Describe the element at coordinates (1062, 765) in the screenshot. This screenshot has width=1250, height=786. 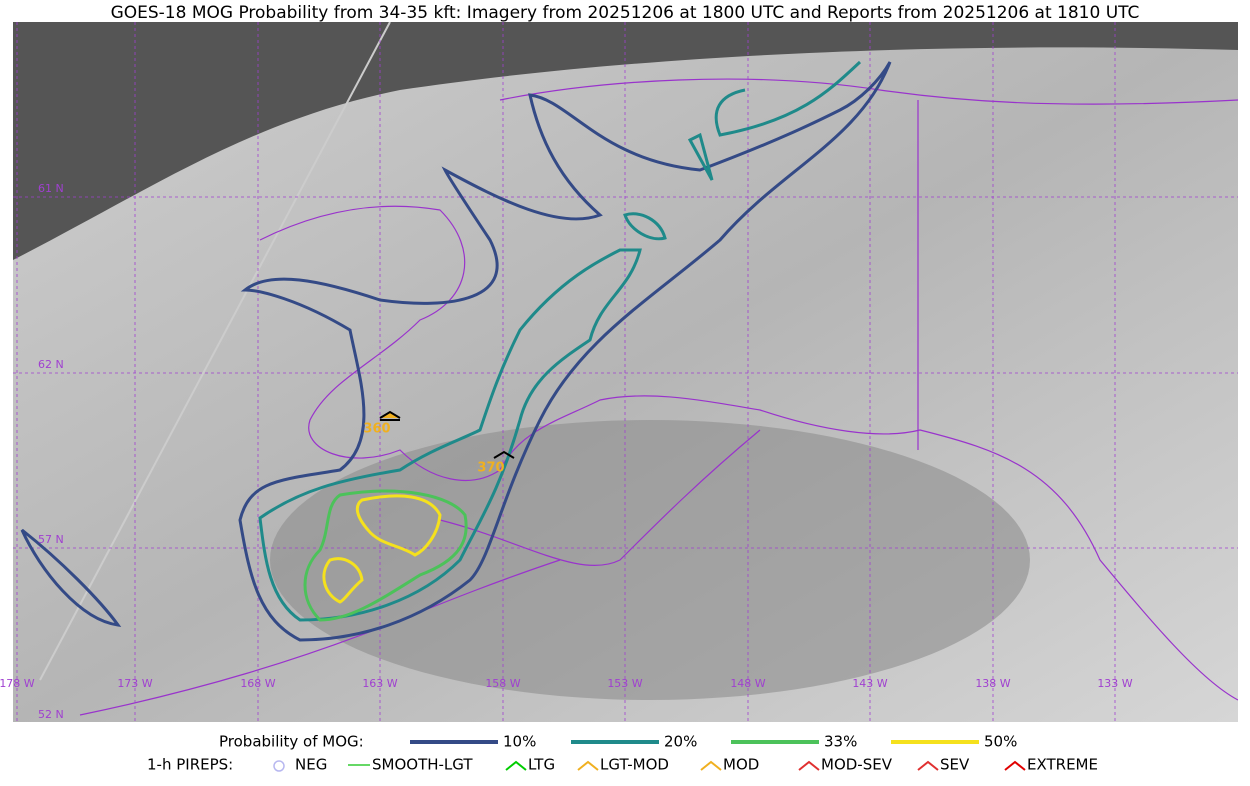
I see `legend-label: EXTREME` at that location.